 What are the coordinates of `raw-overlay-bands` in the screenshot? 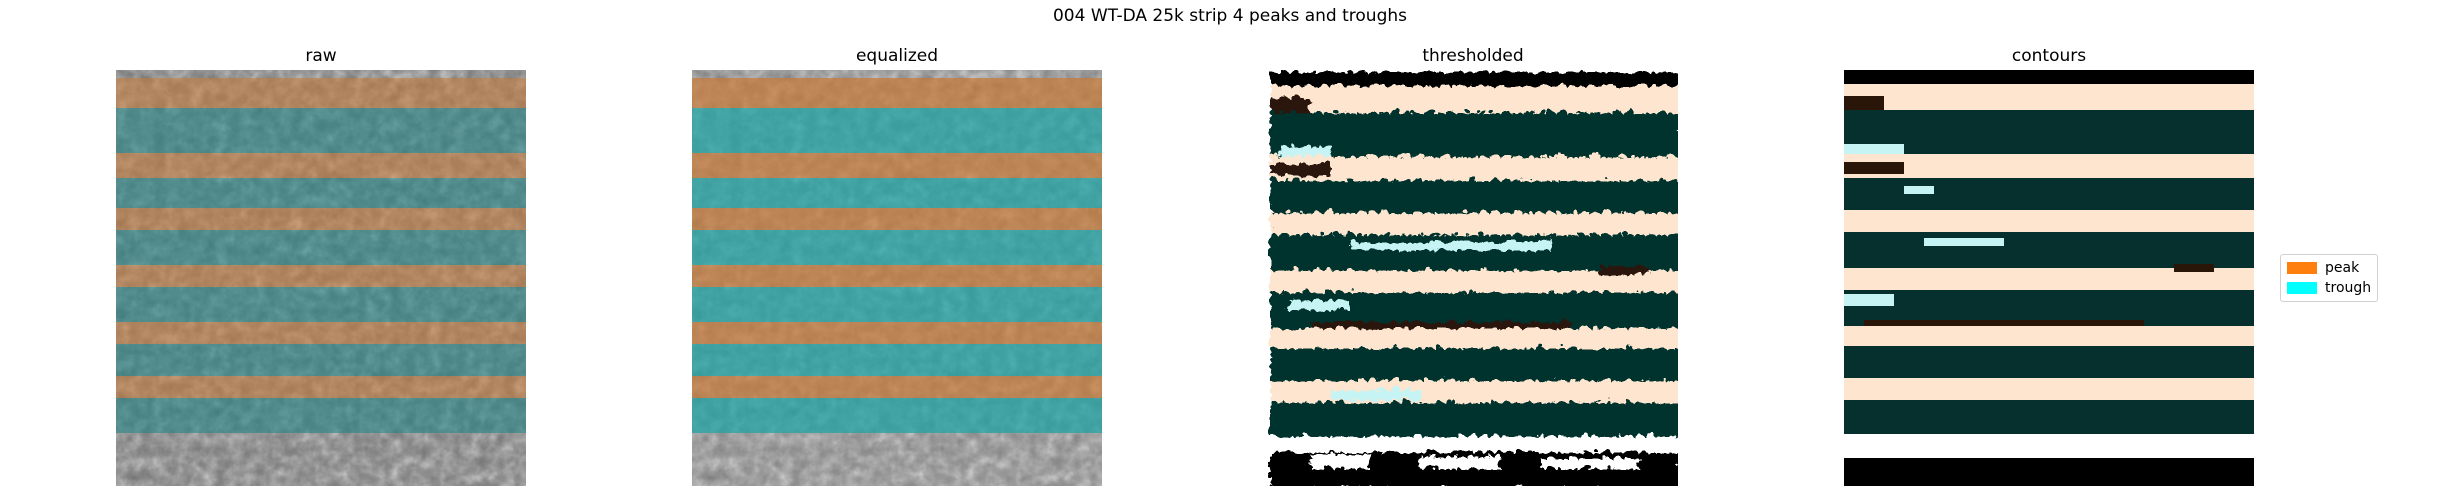 It's located at (321, 255).